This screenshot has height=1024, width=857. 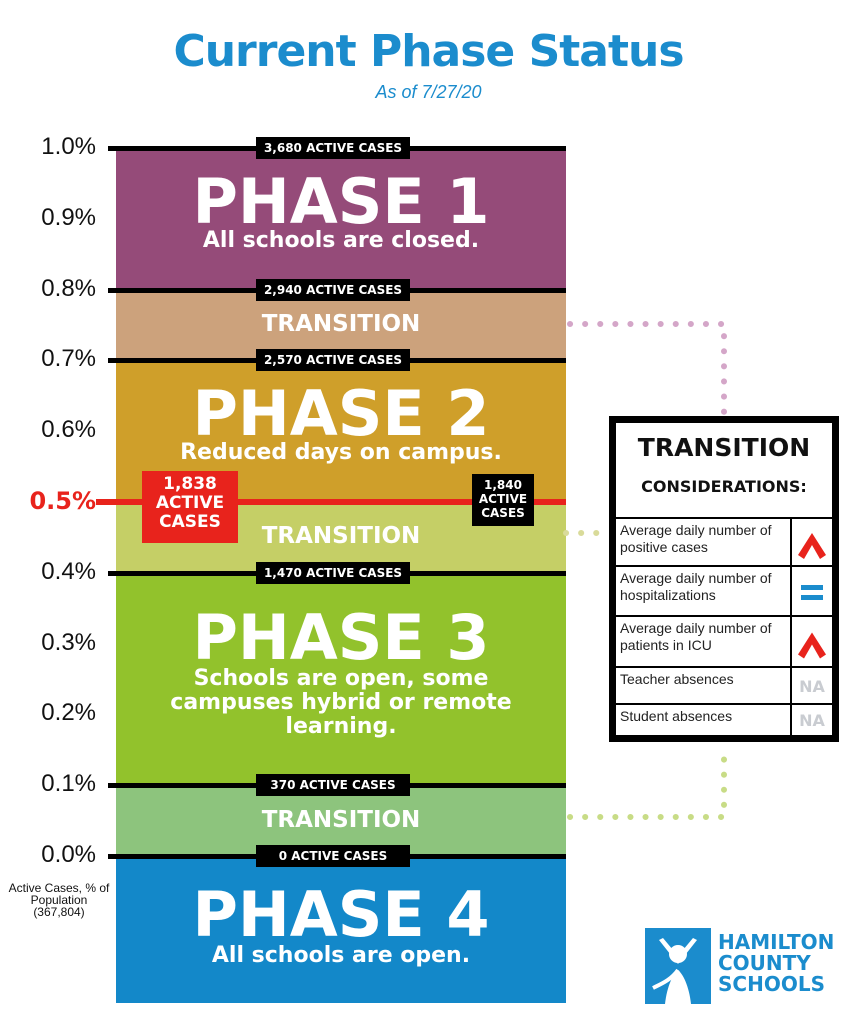 I want to click on y-tick-label: 0.7%, so click(x=68, y=359).